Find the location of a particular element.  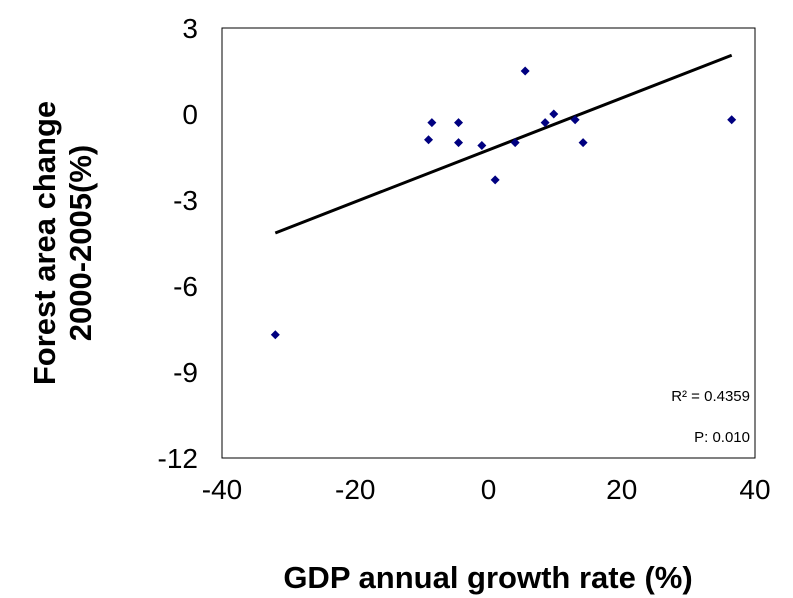

x-tick-label: 20 is located at coordinates (621, 489).